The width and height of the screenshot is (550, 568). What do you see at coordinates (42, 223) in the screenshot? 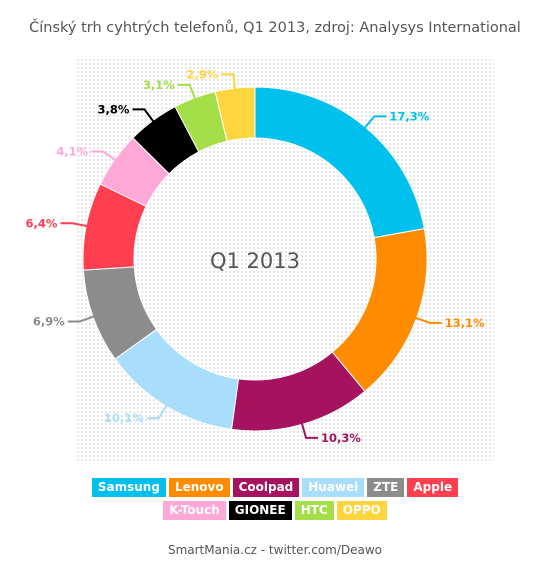
I see `data-label-apple: 6,4%` at bounding box center [42, 223].